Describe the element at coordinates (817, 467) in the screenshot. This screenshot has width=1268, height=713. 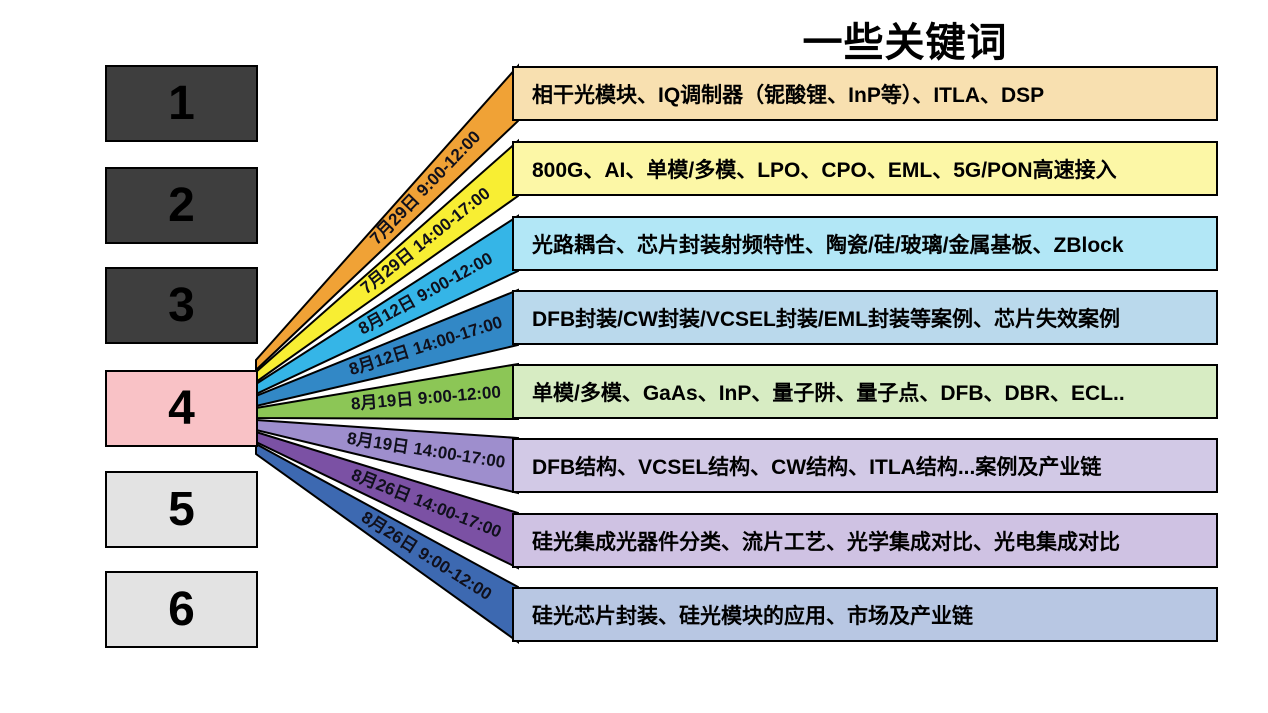
I see `keyword-text-6: DFB结构、VCSEL结构、CW结构、ITLA结构...案例及产业链` at that location.